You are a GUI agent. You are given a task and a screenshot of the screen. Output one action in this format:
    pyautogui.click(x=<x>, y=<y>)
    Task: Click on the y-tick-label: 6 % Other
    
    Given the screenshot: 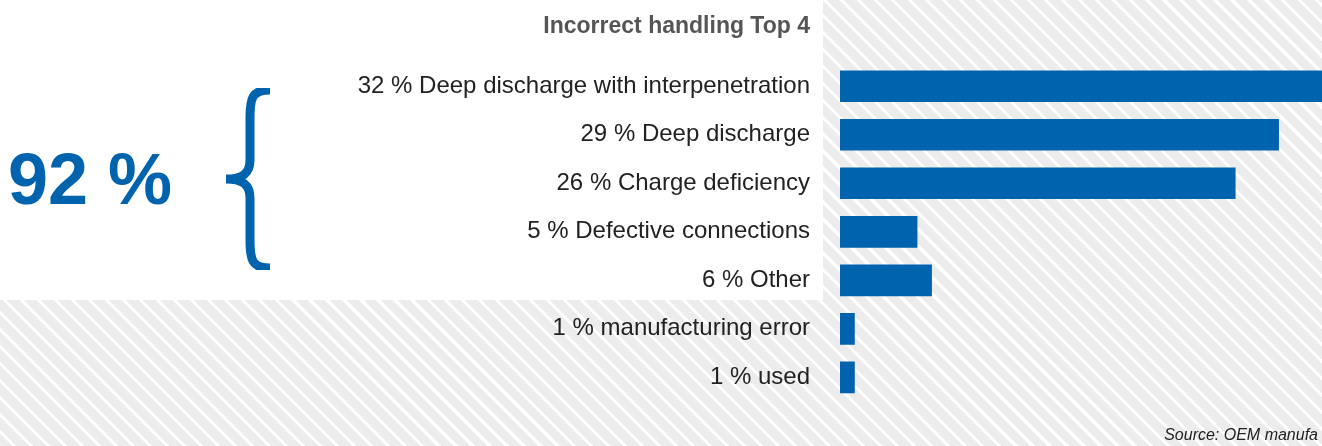 What is the action you would take?
    pyautogui.click(x=756, y=278)
    